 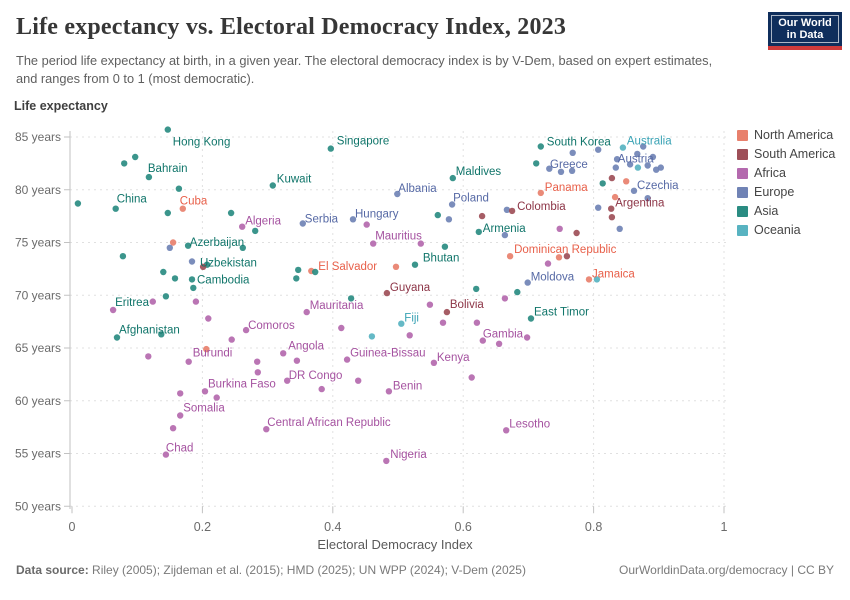 What do you see at coordinates (387, 354) in the screenshot?
I see `country-label: Guinea-Bissau` at bounding box center [387, 354].